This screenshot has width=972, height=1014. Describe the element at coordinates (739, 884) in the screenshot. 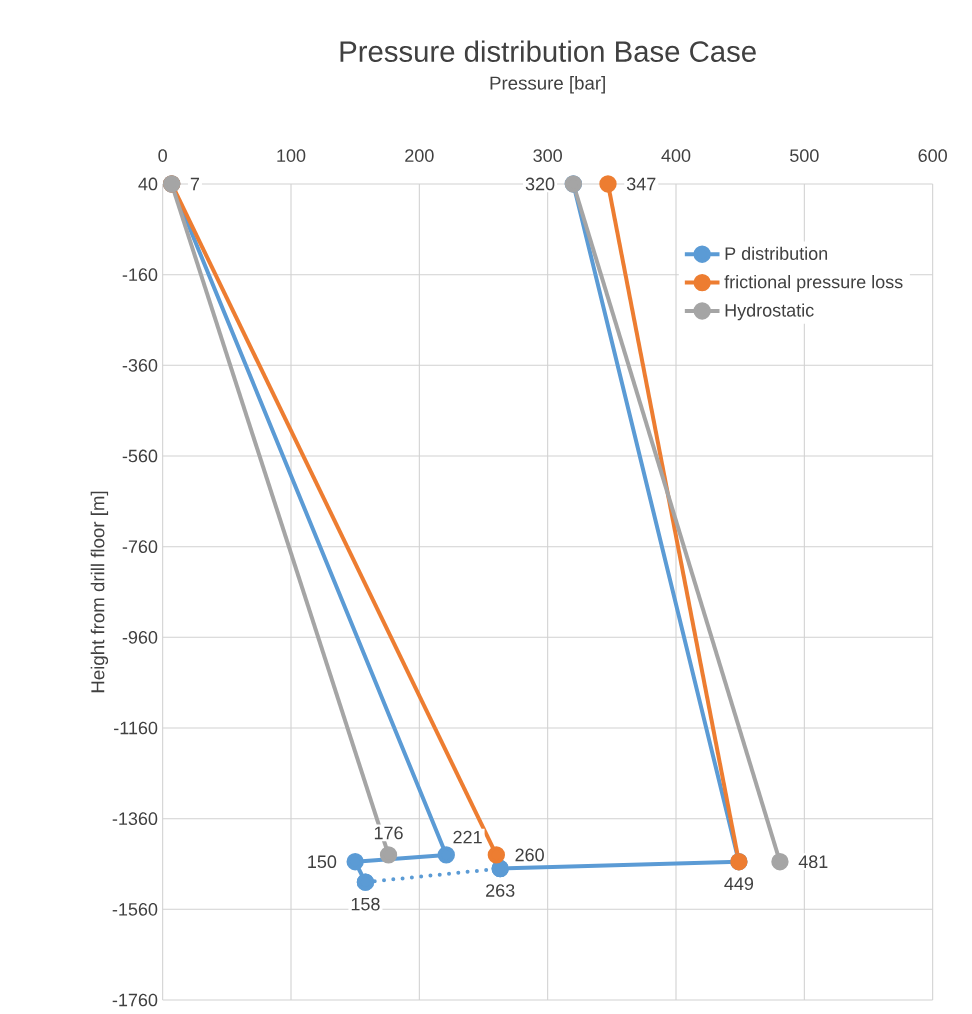

I see `annotation: 449` at that location.